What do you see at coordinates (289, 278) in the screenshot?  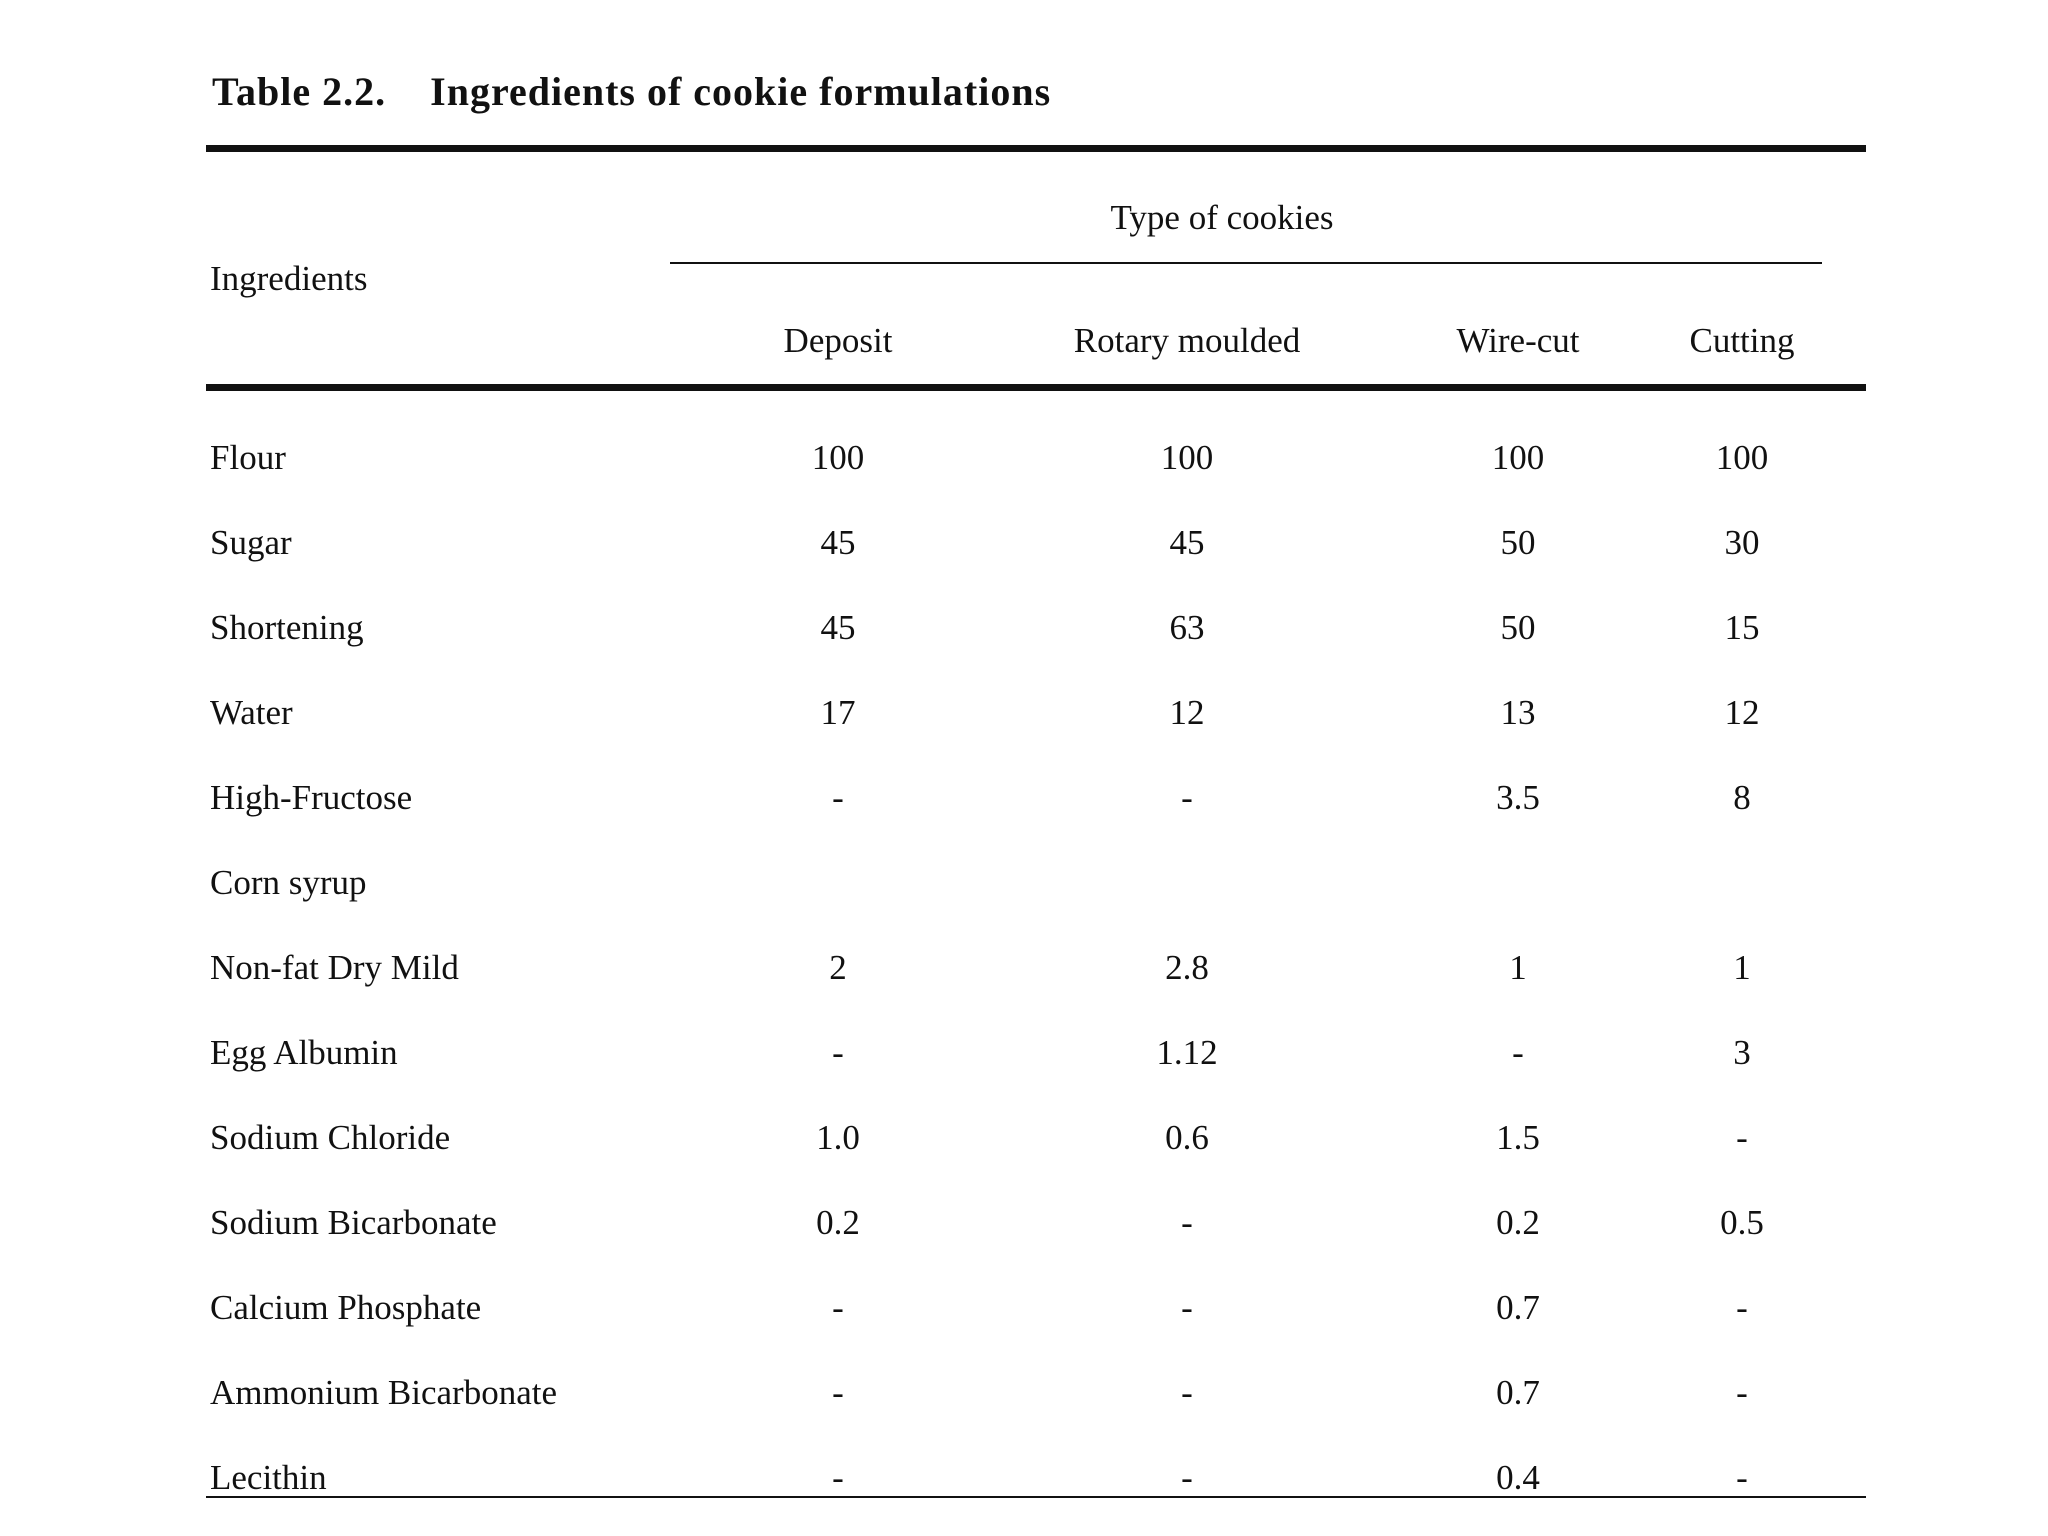 I see `row-header-ingredients: Ingredients` at bounding box center [289, 278].